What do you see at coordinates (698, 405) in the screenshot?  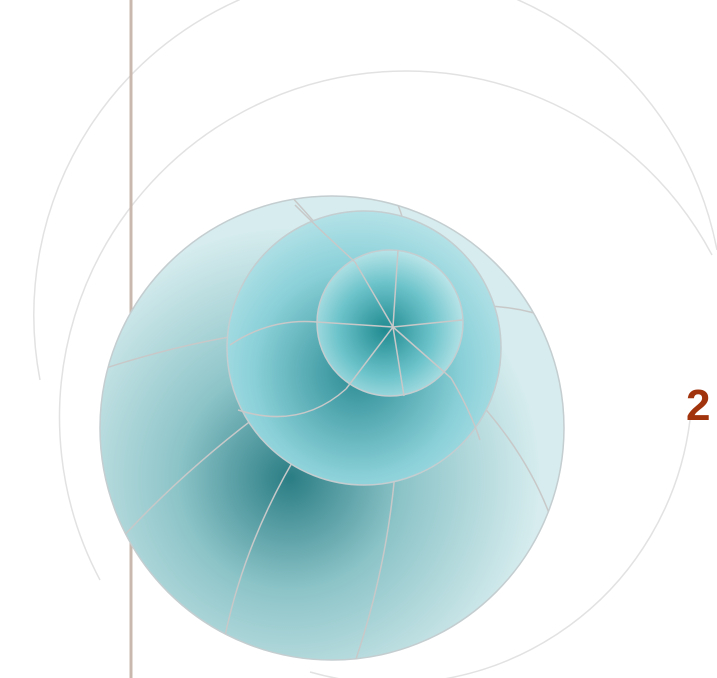 I see `slide-number-fragment: 2` at bounding box center [698, 405].